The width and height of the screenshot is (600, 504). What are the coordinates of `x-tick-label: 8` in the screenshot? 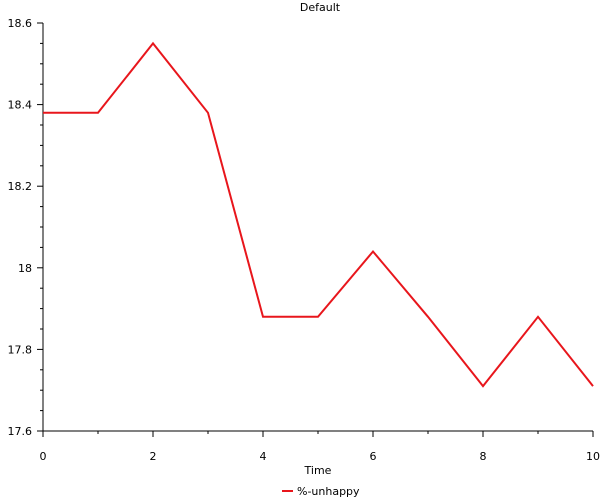 It's located at (483, 456).